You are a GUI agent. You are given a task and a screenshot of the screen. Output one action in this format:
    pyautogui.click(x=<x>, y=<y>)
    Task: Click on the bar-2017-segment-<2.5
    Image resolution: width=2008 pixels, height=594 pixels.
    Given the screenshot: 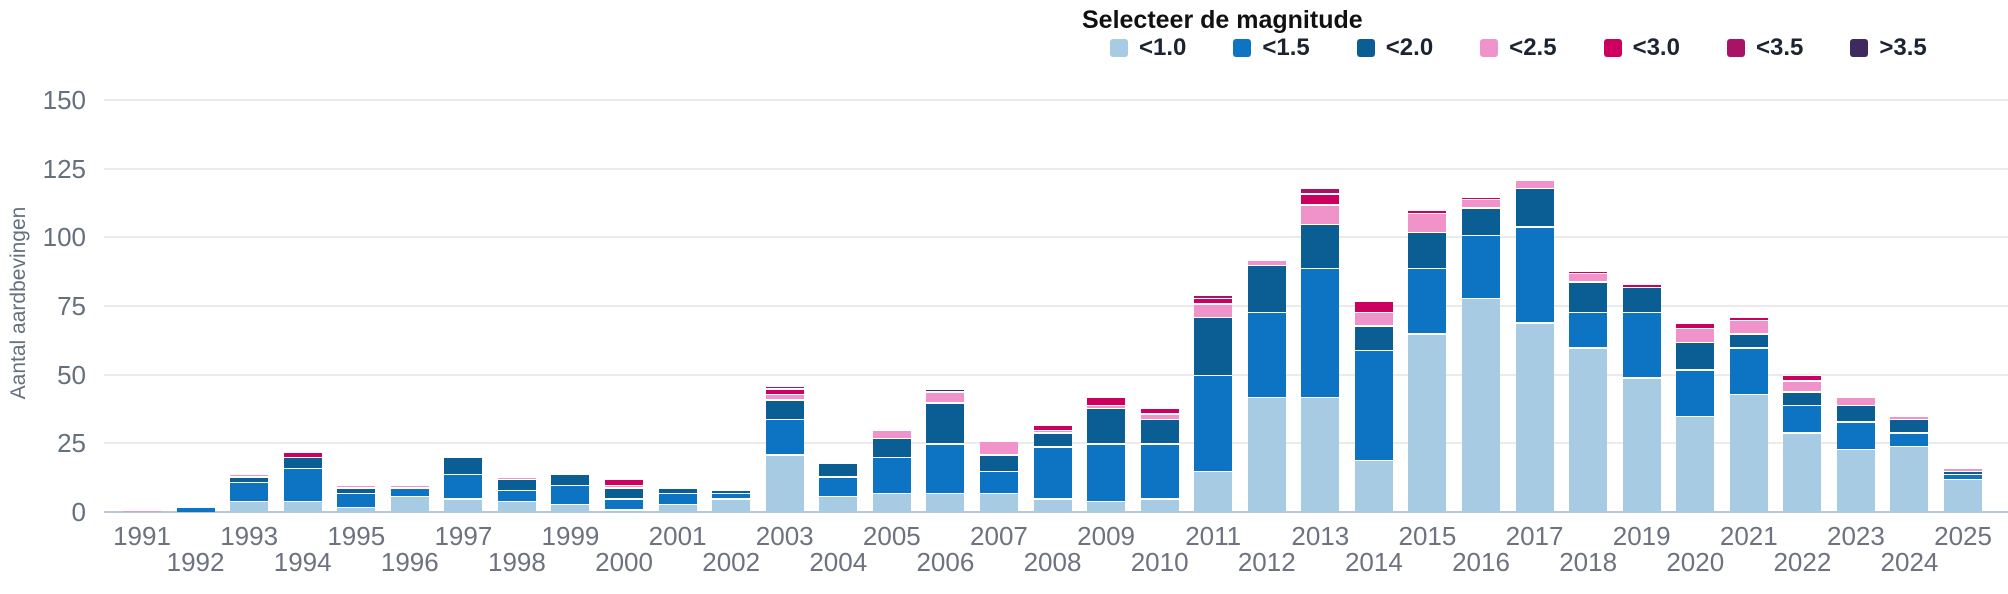 What is the action you would take?
    pyautogui.click(x=1534, y=184)
    